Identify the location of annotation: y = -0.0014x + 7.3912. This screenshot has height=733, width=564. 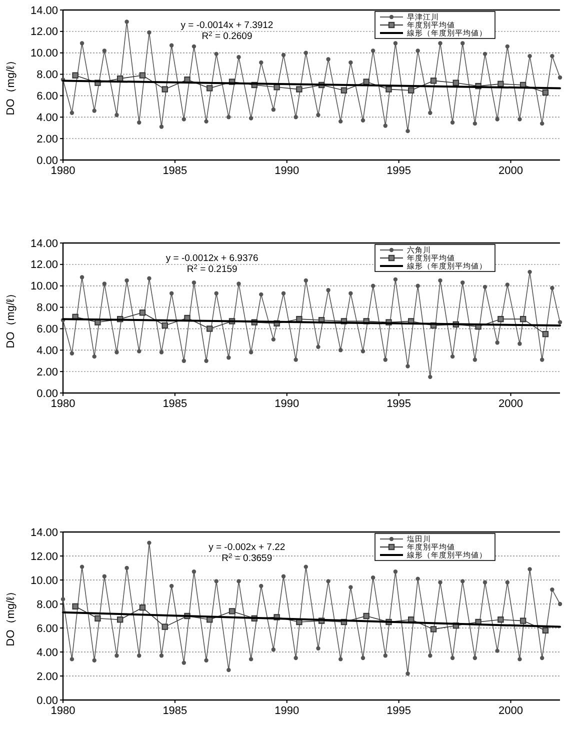
(227, 25).